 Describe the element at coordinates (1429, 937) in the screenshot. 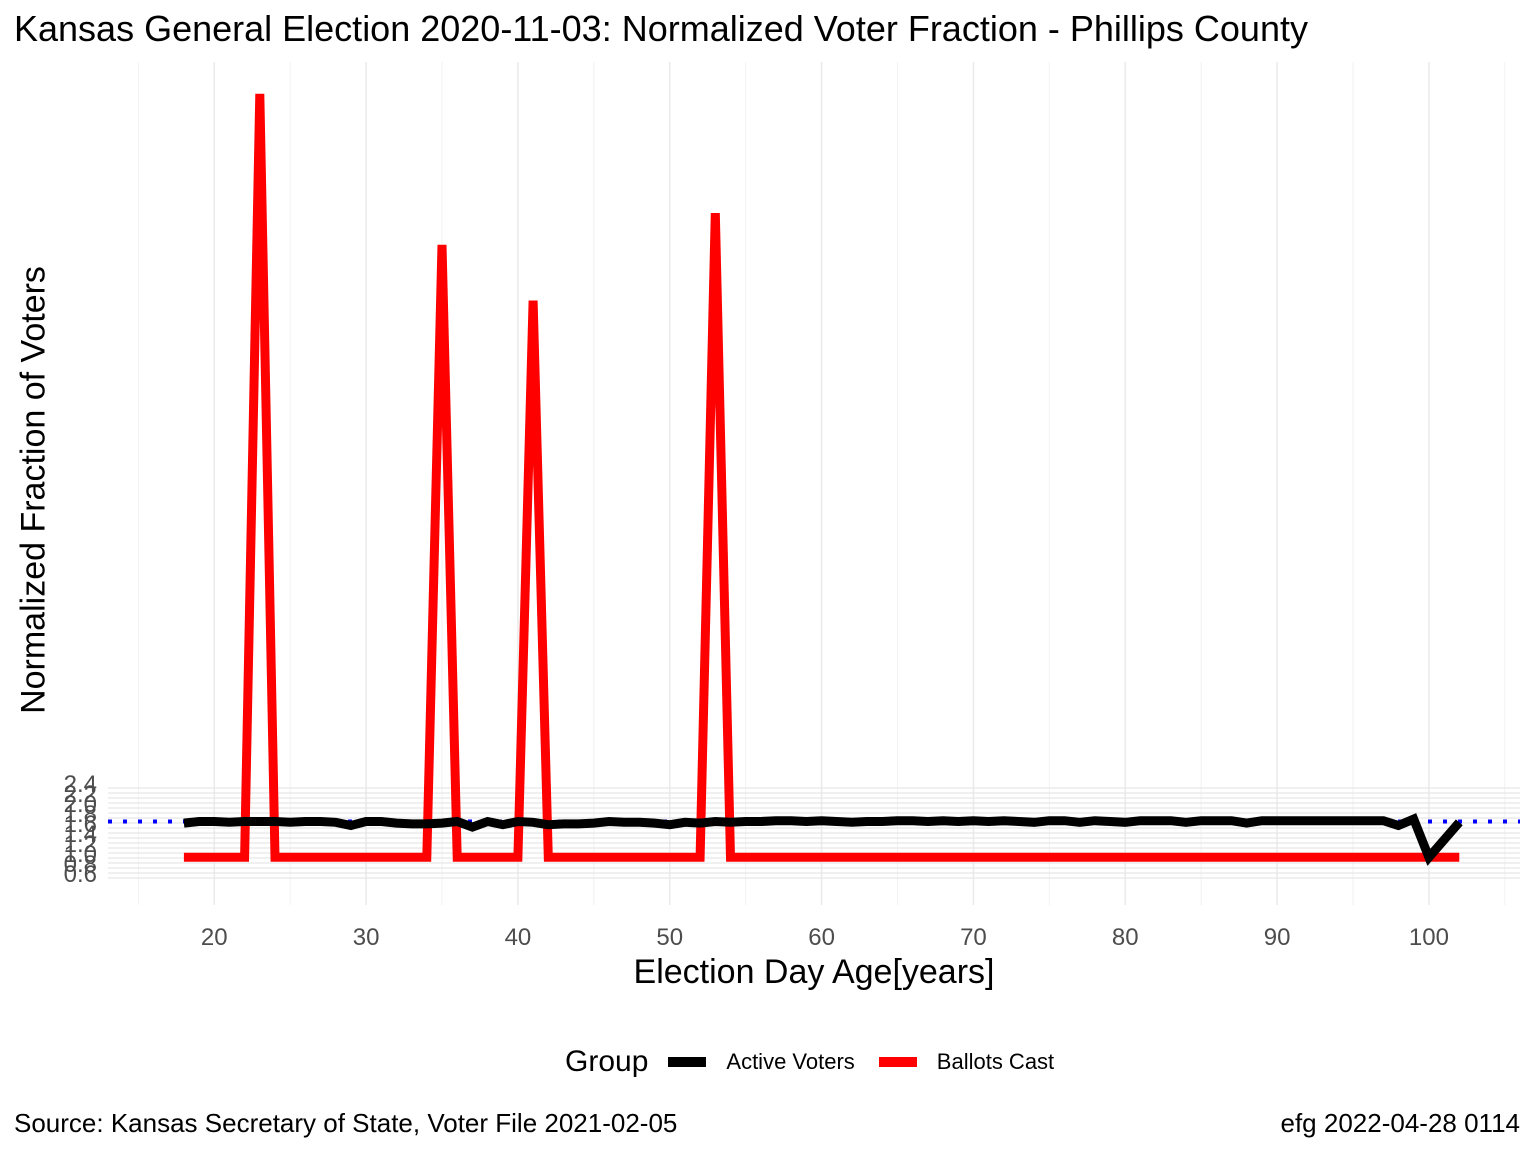

I see `x-tick-label: 100` at that location.